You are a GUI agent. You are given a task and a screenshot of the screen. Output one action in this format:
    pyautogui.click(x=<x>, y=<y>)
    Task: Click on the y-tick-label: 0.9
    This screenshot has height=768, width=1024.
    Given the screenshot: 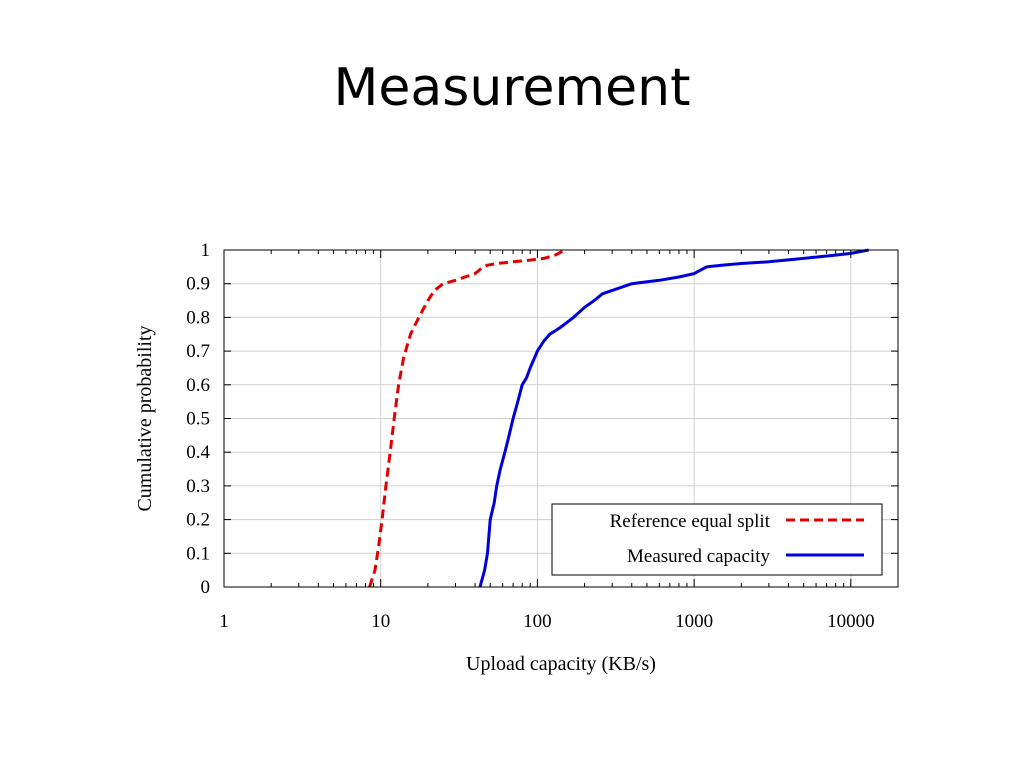 What is the action you would take?
    pyautogui.click(x=198, y=284)
    